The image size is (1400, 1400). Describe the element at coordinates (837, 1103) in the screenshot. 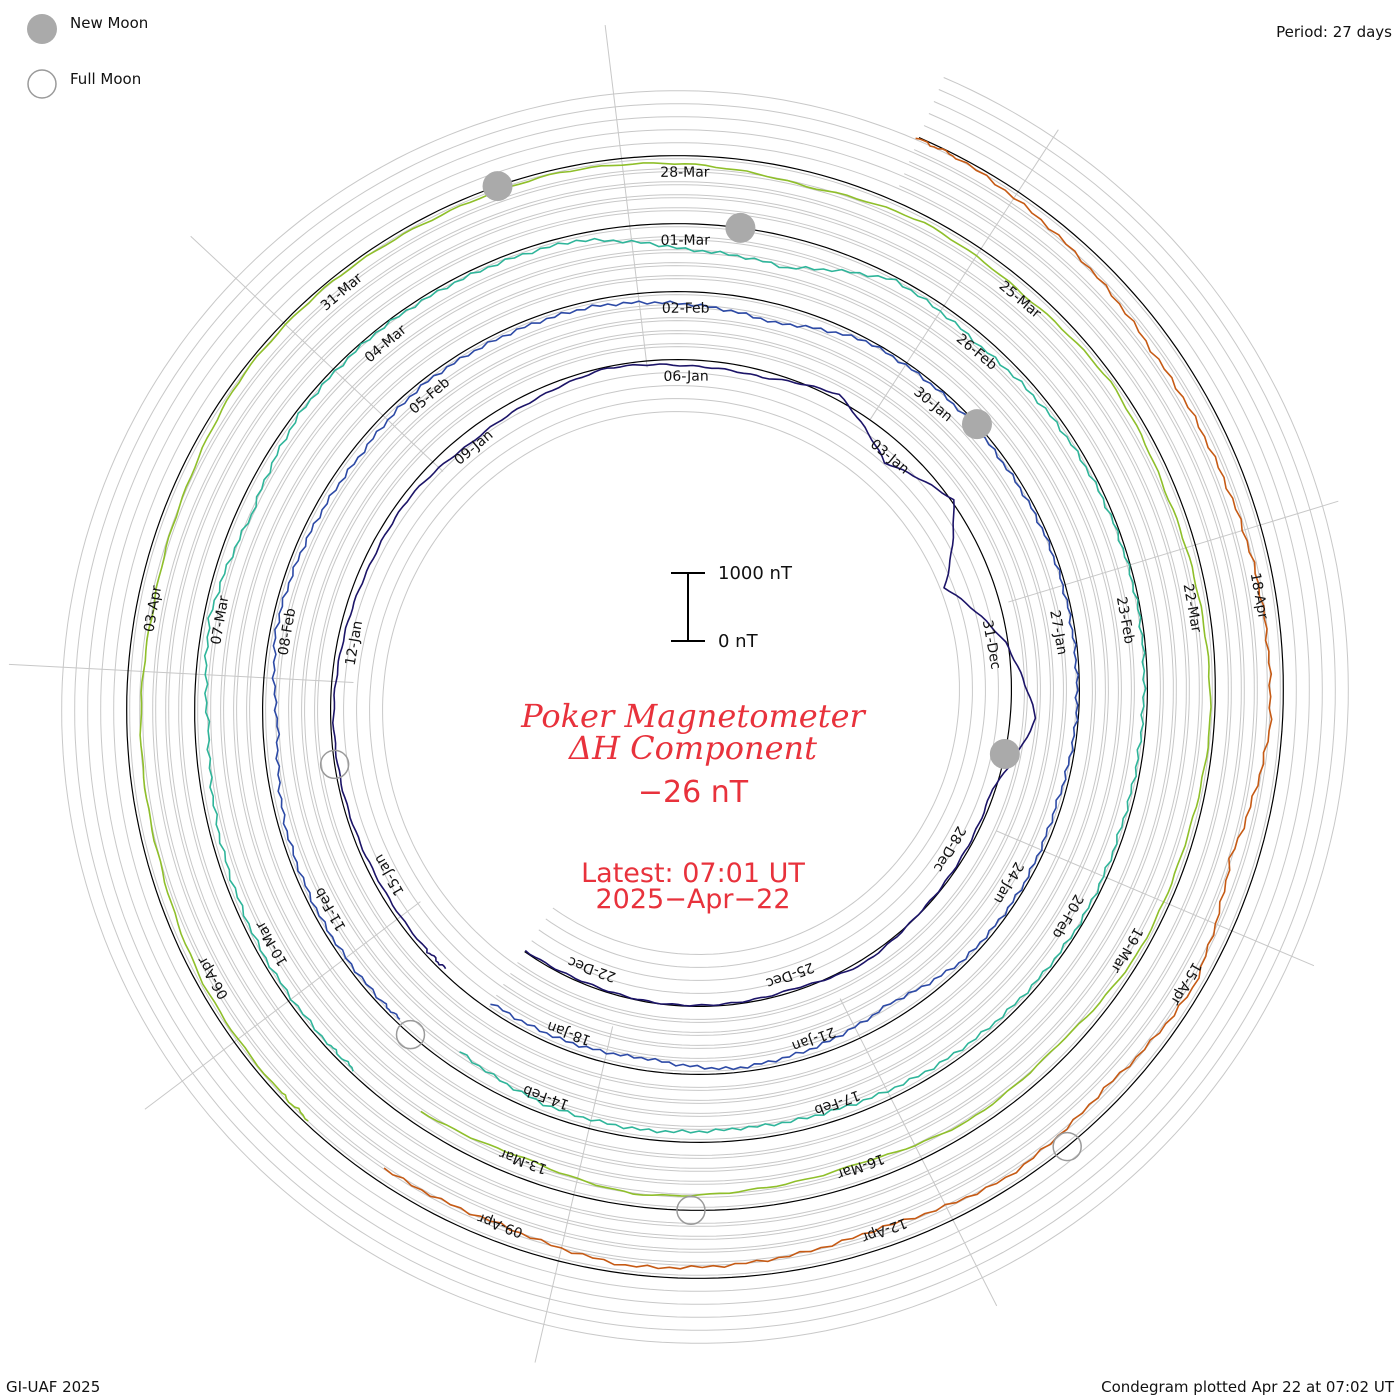

I see `date-label: 17-Feb` at that location.